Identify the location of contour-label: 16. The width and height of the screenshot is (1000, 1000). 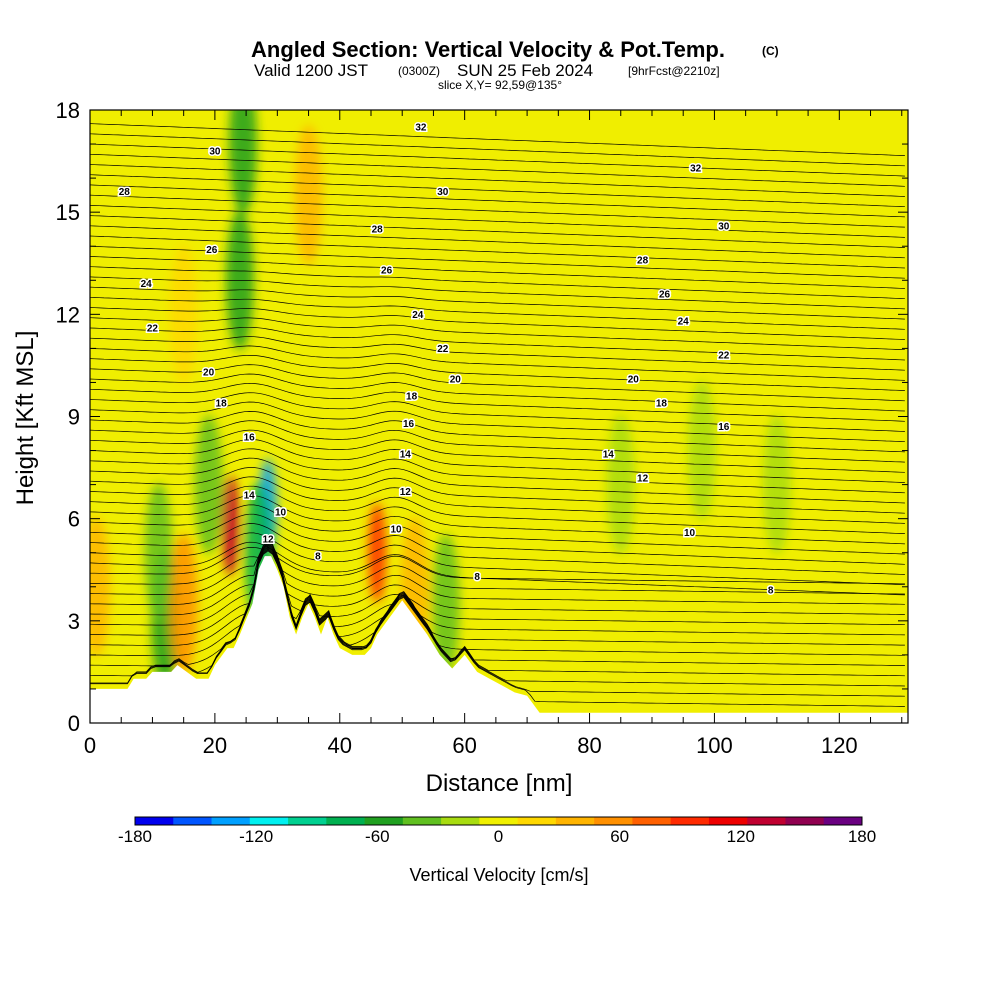
(250, 437).